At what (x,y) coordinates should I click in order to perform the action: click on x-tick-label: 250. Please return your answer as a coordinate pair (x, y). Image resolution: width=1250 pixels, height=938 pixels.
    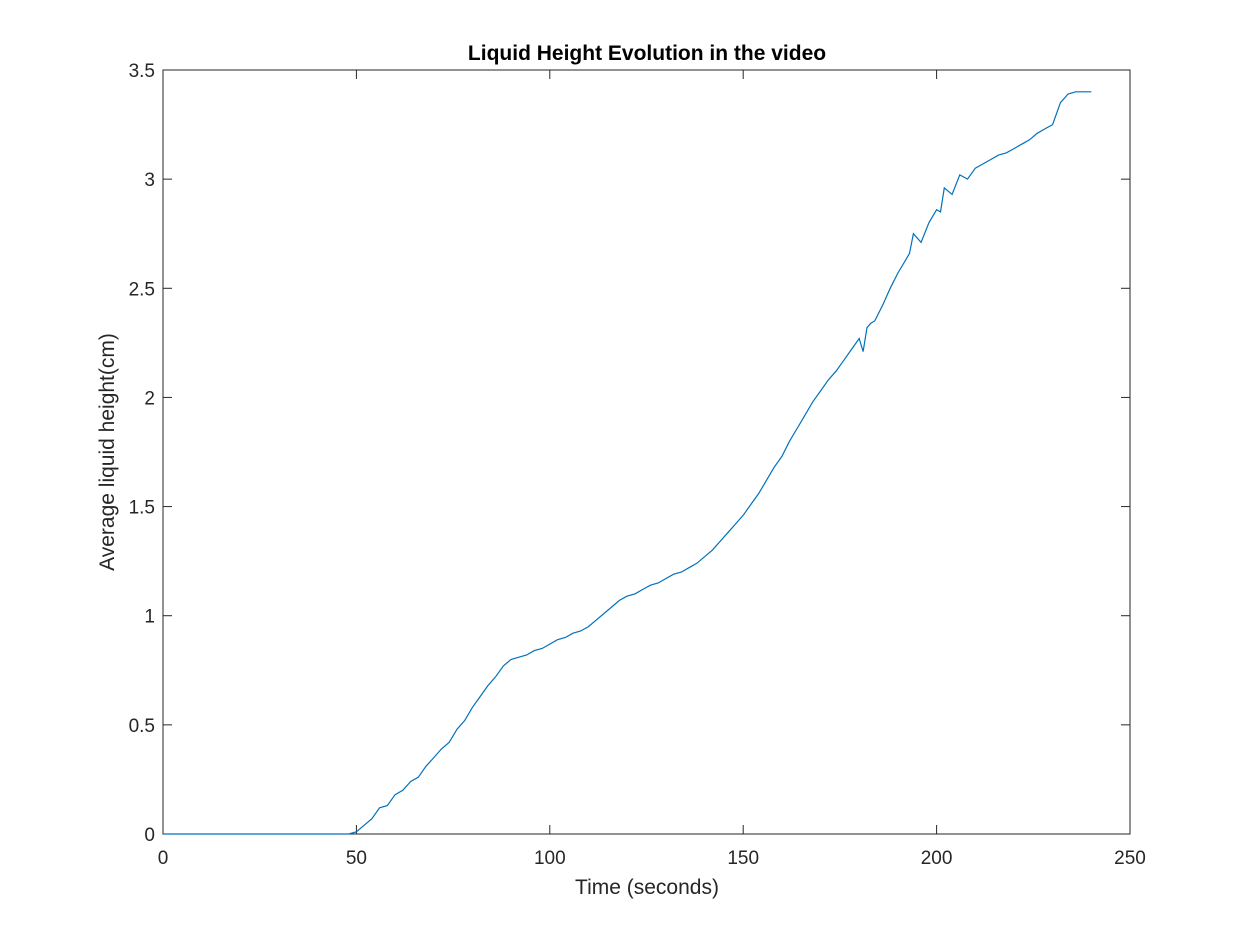
    Looking at the image, I should click on (1130, 858).